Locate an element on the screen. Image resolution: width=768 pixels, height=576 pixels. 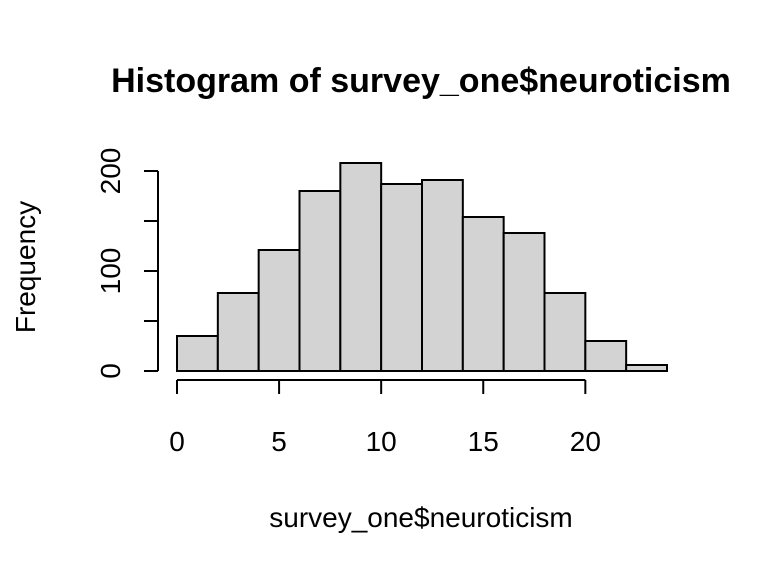
x-tick-label: 10 is located at coordinates (381, 441).